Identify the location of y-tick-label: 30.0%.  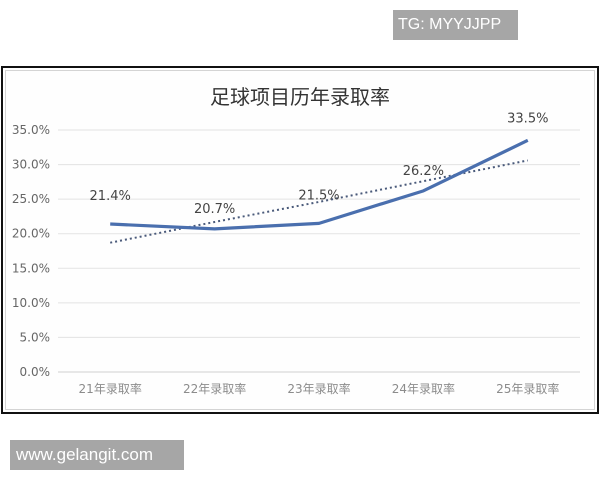
(31, 165).